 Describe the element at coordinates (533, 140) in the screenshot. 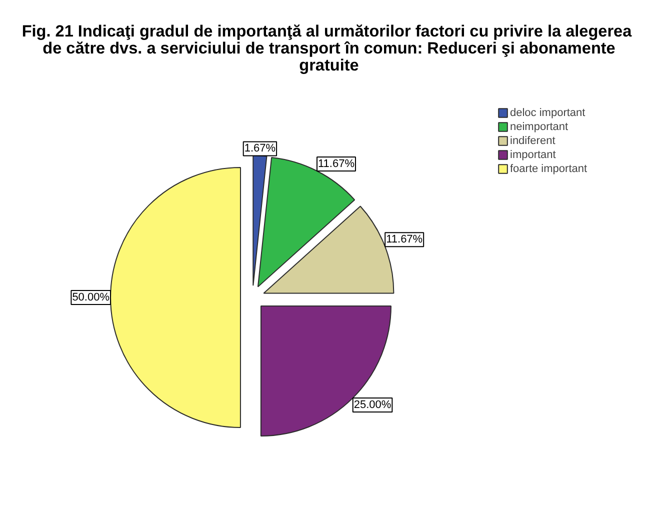

I see `legend-label: indiferent` at that location.